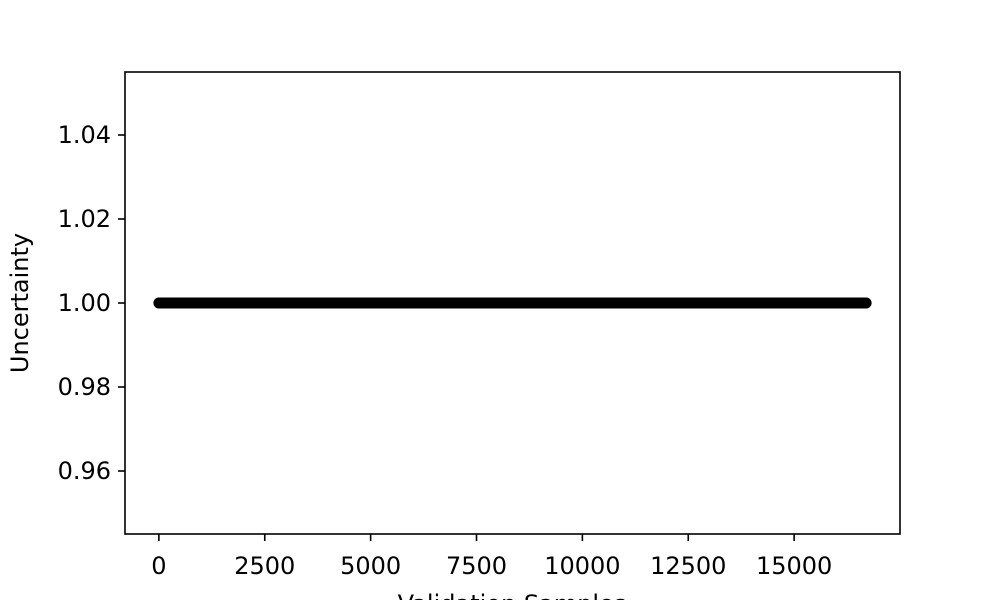 The height and width of the screenshot is (600, 1000). Describe the element at coordinates (84, 387) in the screenshot. I see `y-tick-label: 0.98` at that location.